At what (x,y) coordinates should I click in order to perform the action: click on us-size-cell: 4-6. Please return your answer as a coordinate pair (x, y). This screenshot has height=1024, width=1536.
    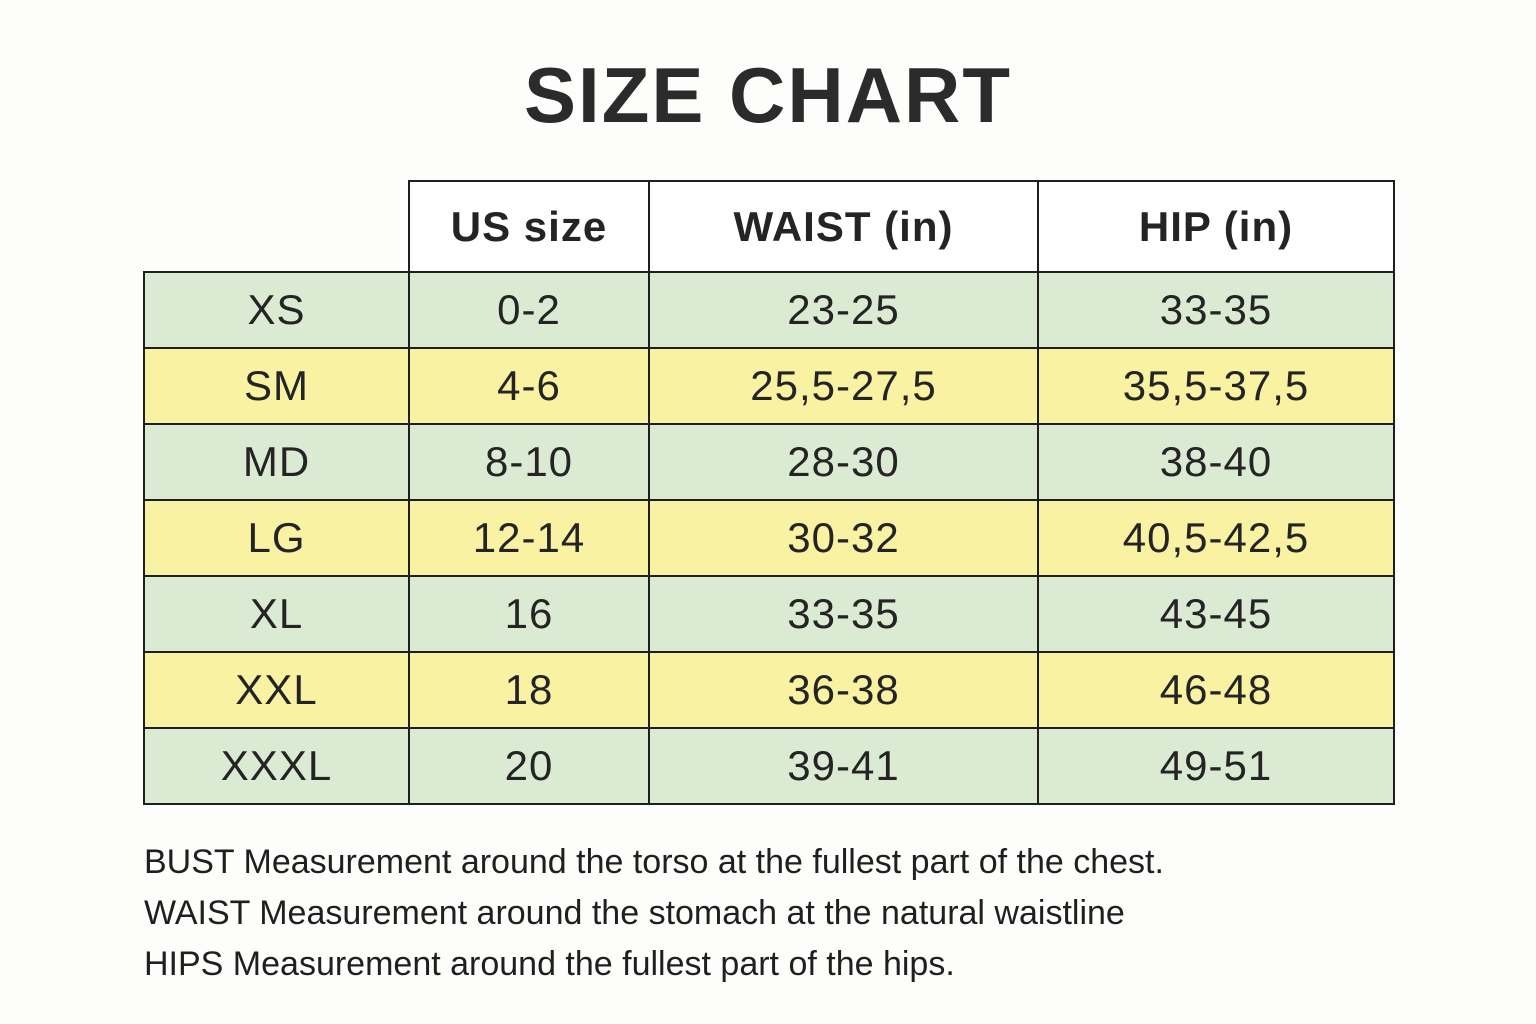
    Looking at the image, I should click on (529, 386).